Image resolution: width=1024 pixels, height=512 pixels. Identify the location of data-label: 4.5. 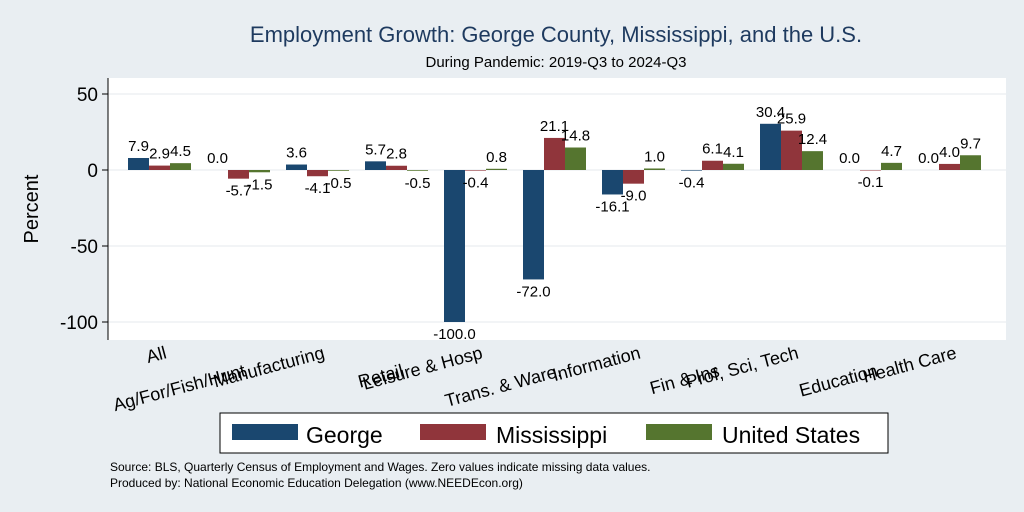
(180, 151).